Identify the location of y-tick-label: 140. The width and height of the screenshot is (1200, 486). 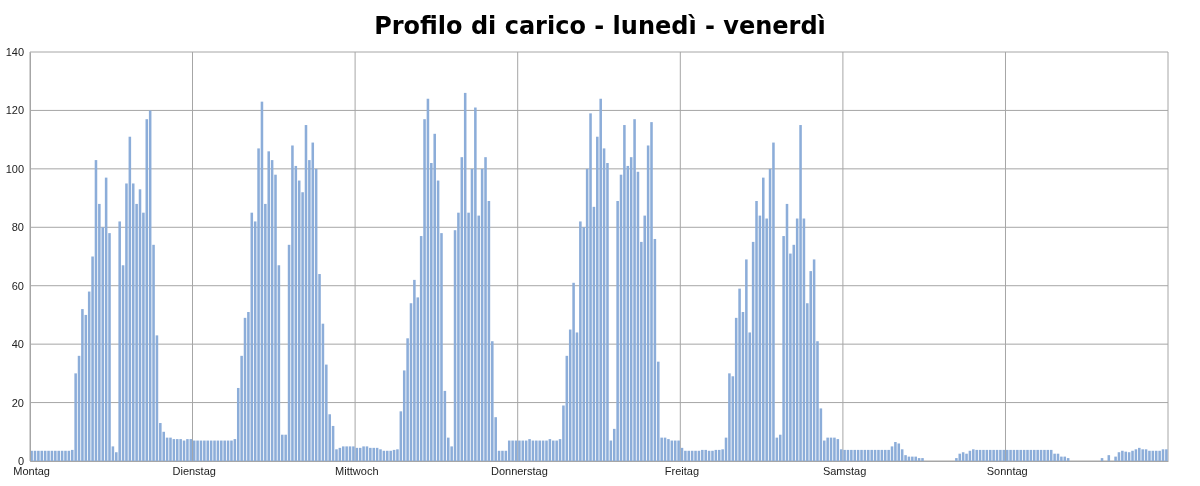
(14, 52).